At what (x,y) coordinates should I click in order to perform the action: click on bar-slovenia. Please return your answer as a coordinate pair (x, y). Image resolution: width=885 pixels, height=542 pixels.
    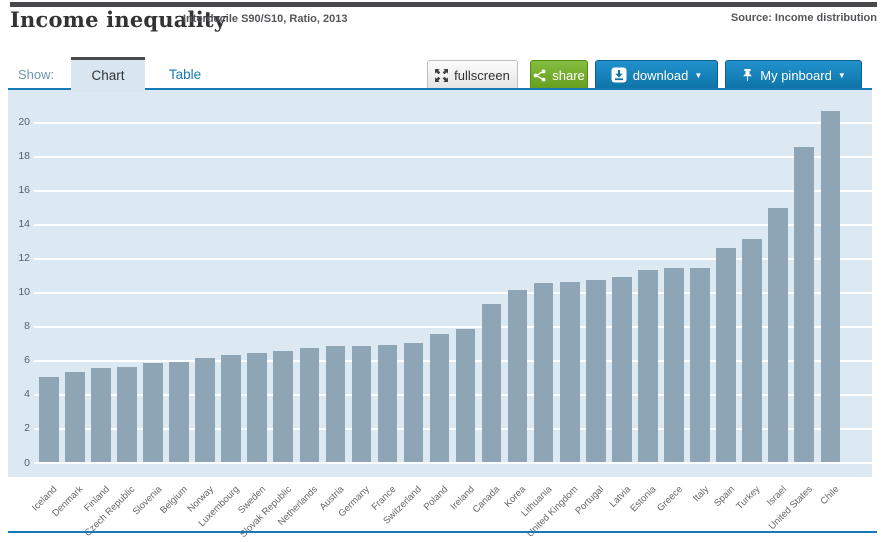
    Looking at the image, I should click on (153, 412).